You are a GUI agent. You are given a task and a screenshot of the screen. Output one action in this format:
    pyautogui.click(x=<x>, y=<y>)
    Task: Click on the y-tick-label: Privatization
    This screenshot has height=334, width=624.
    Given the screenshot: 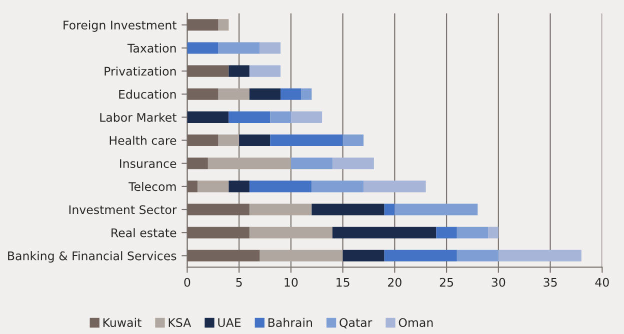 What is the action you would take?
    pyautogui.click(x=140, y=71)
    